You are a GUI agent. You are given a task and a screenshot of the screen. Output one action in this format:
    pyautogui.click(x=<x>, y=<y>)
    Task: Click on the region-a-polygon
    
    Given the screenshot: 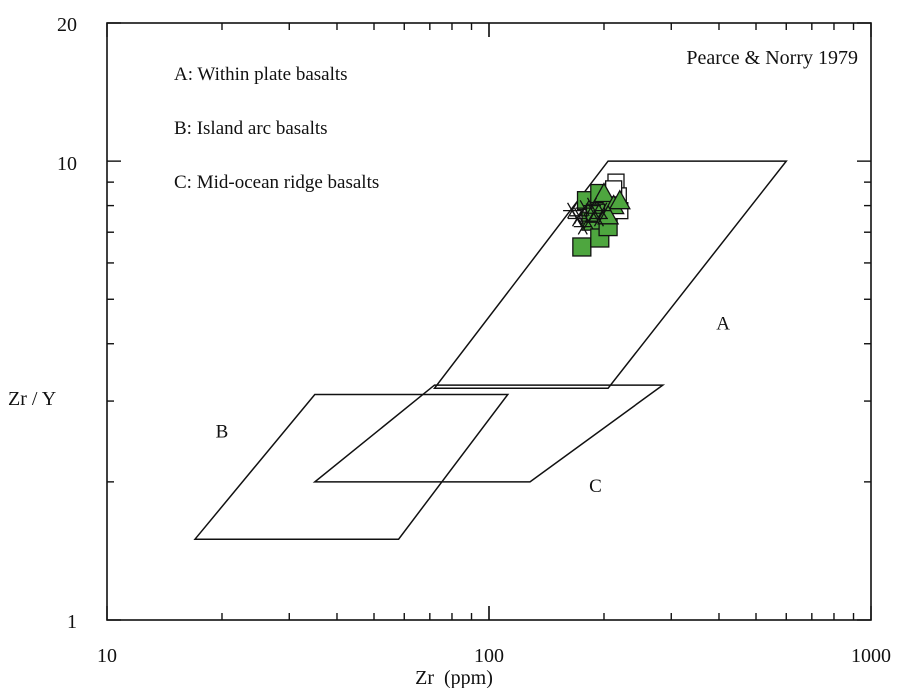 What is the action you would take?
    pyautogui.click(x=610, y=274)
    